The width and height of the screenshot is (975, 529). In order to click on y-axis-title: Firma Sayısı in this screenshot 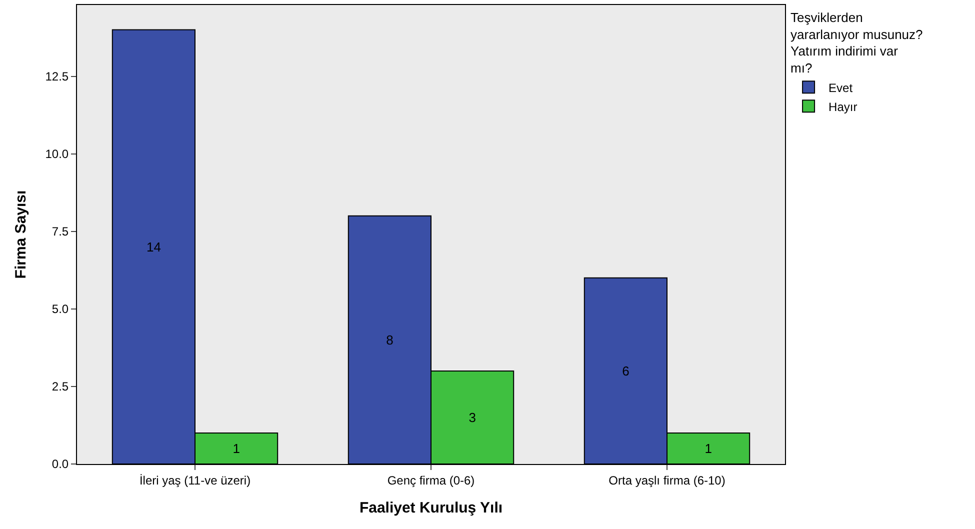, I will do `click(21, 234)`.